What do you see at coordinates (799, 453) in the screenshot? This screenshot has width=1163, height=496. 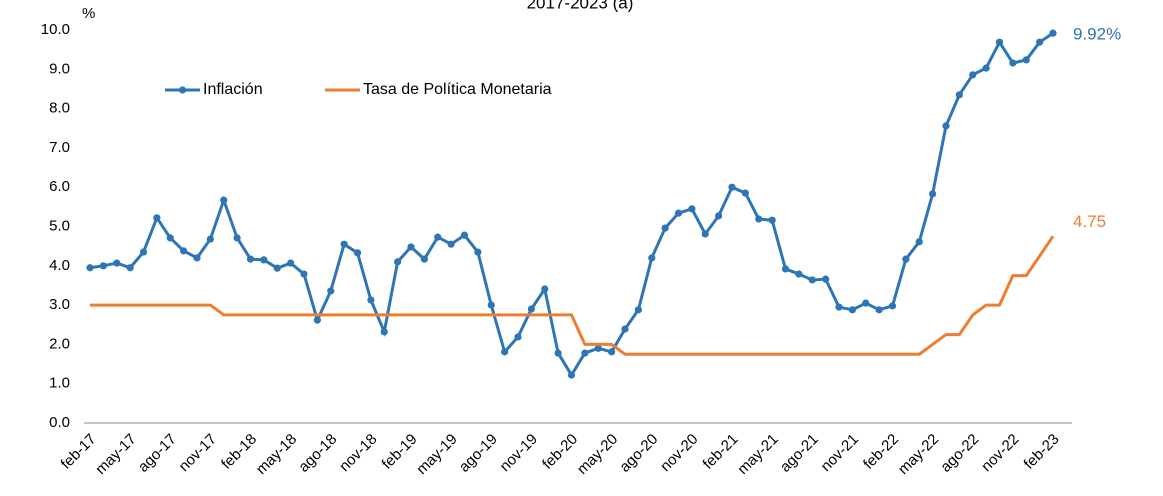 I see `x-tick-label: ago-21` at bounding box center [799, 453].